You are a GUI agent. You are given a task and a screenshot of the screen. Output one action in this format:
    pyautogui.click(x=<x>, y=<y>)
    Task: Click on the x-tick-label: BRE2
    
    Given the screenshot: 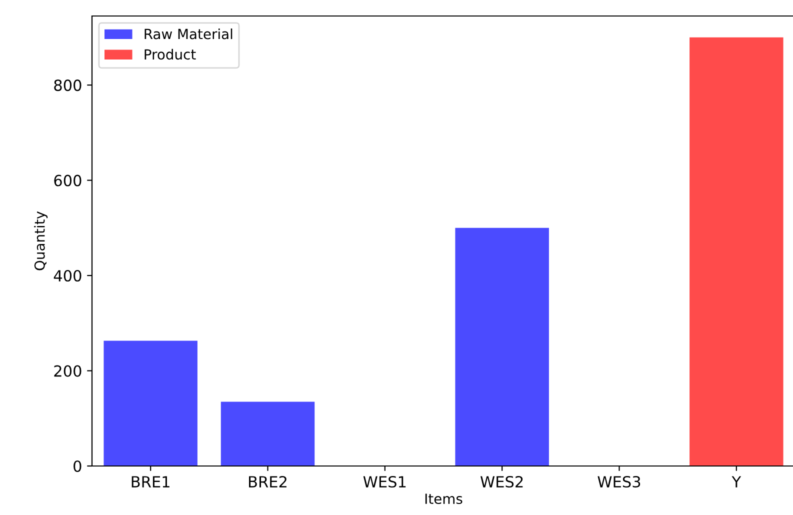 What is the action you would take?
    pyautogui.click(x=267, y=482)
    